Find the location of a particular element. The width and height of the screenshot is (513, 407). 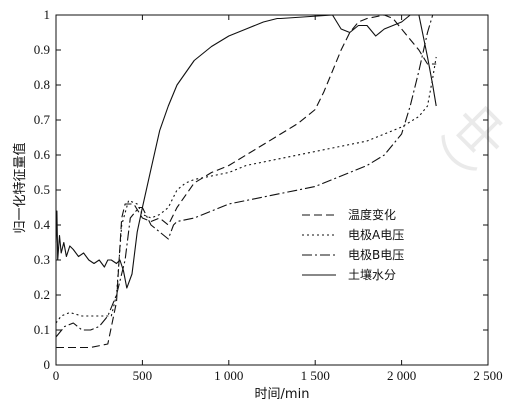

legend-label-1: 温度变化 is located at coordinates (372, 214).